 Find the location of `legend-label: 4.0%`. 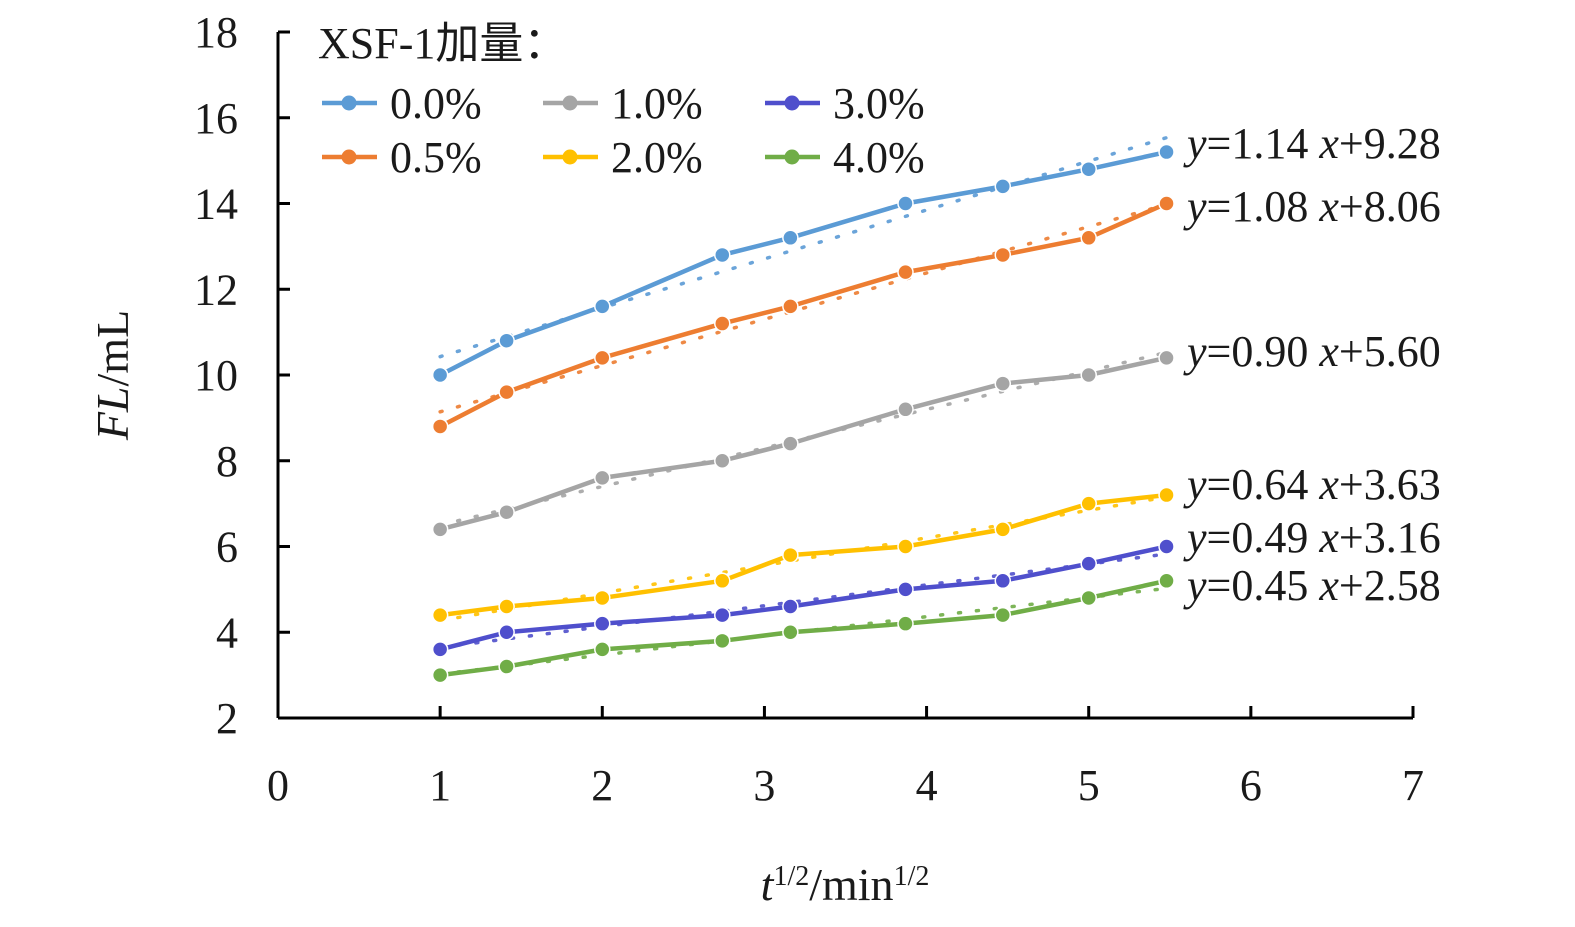

legend-label: 4.0% is located at coordinates (879, 157).